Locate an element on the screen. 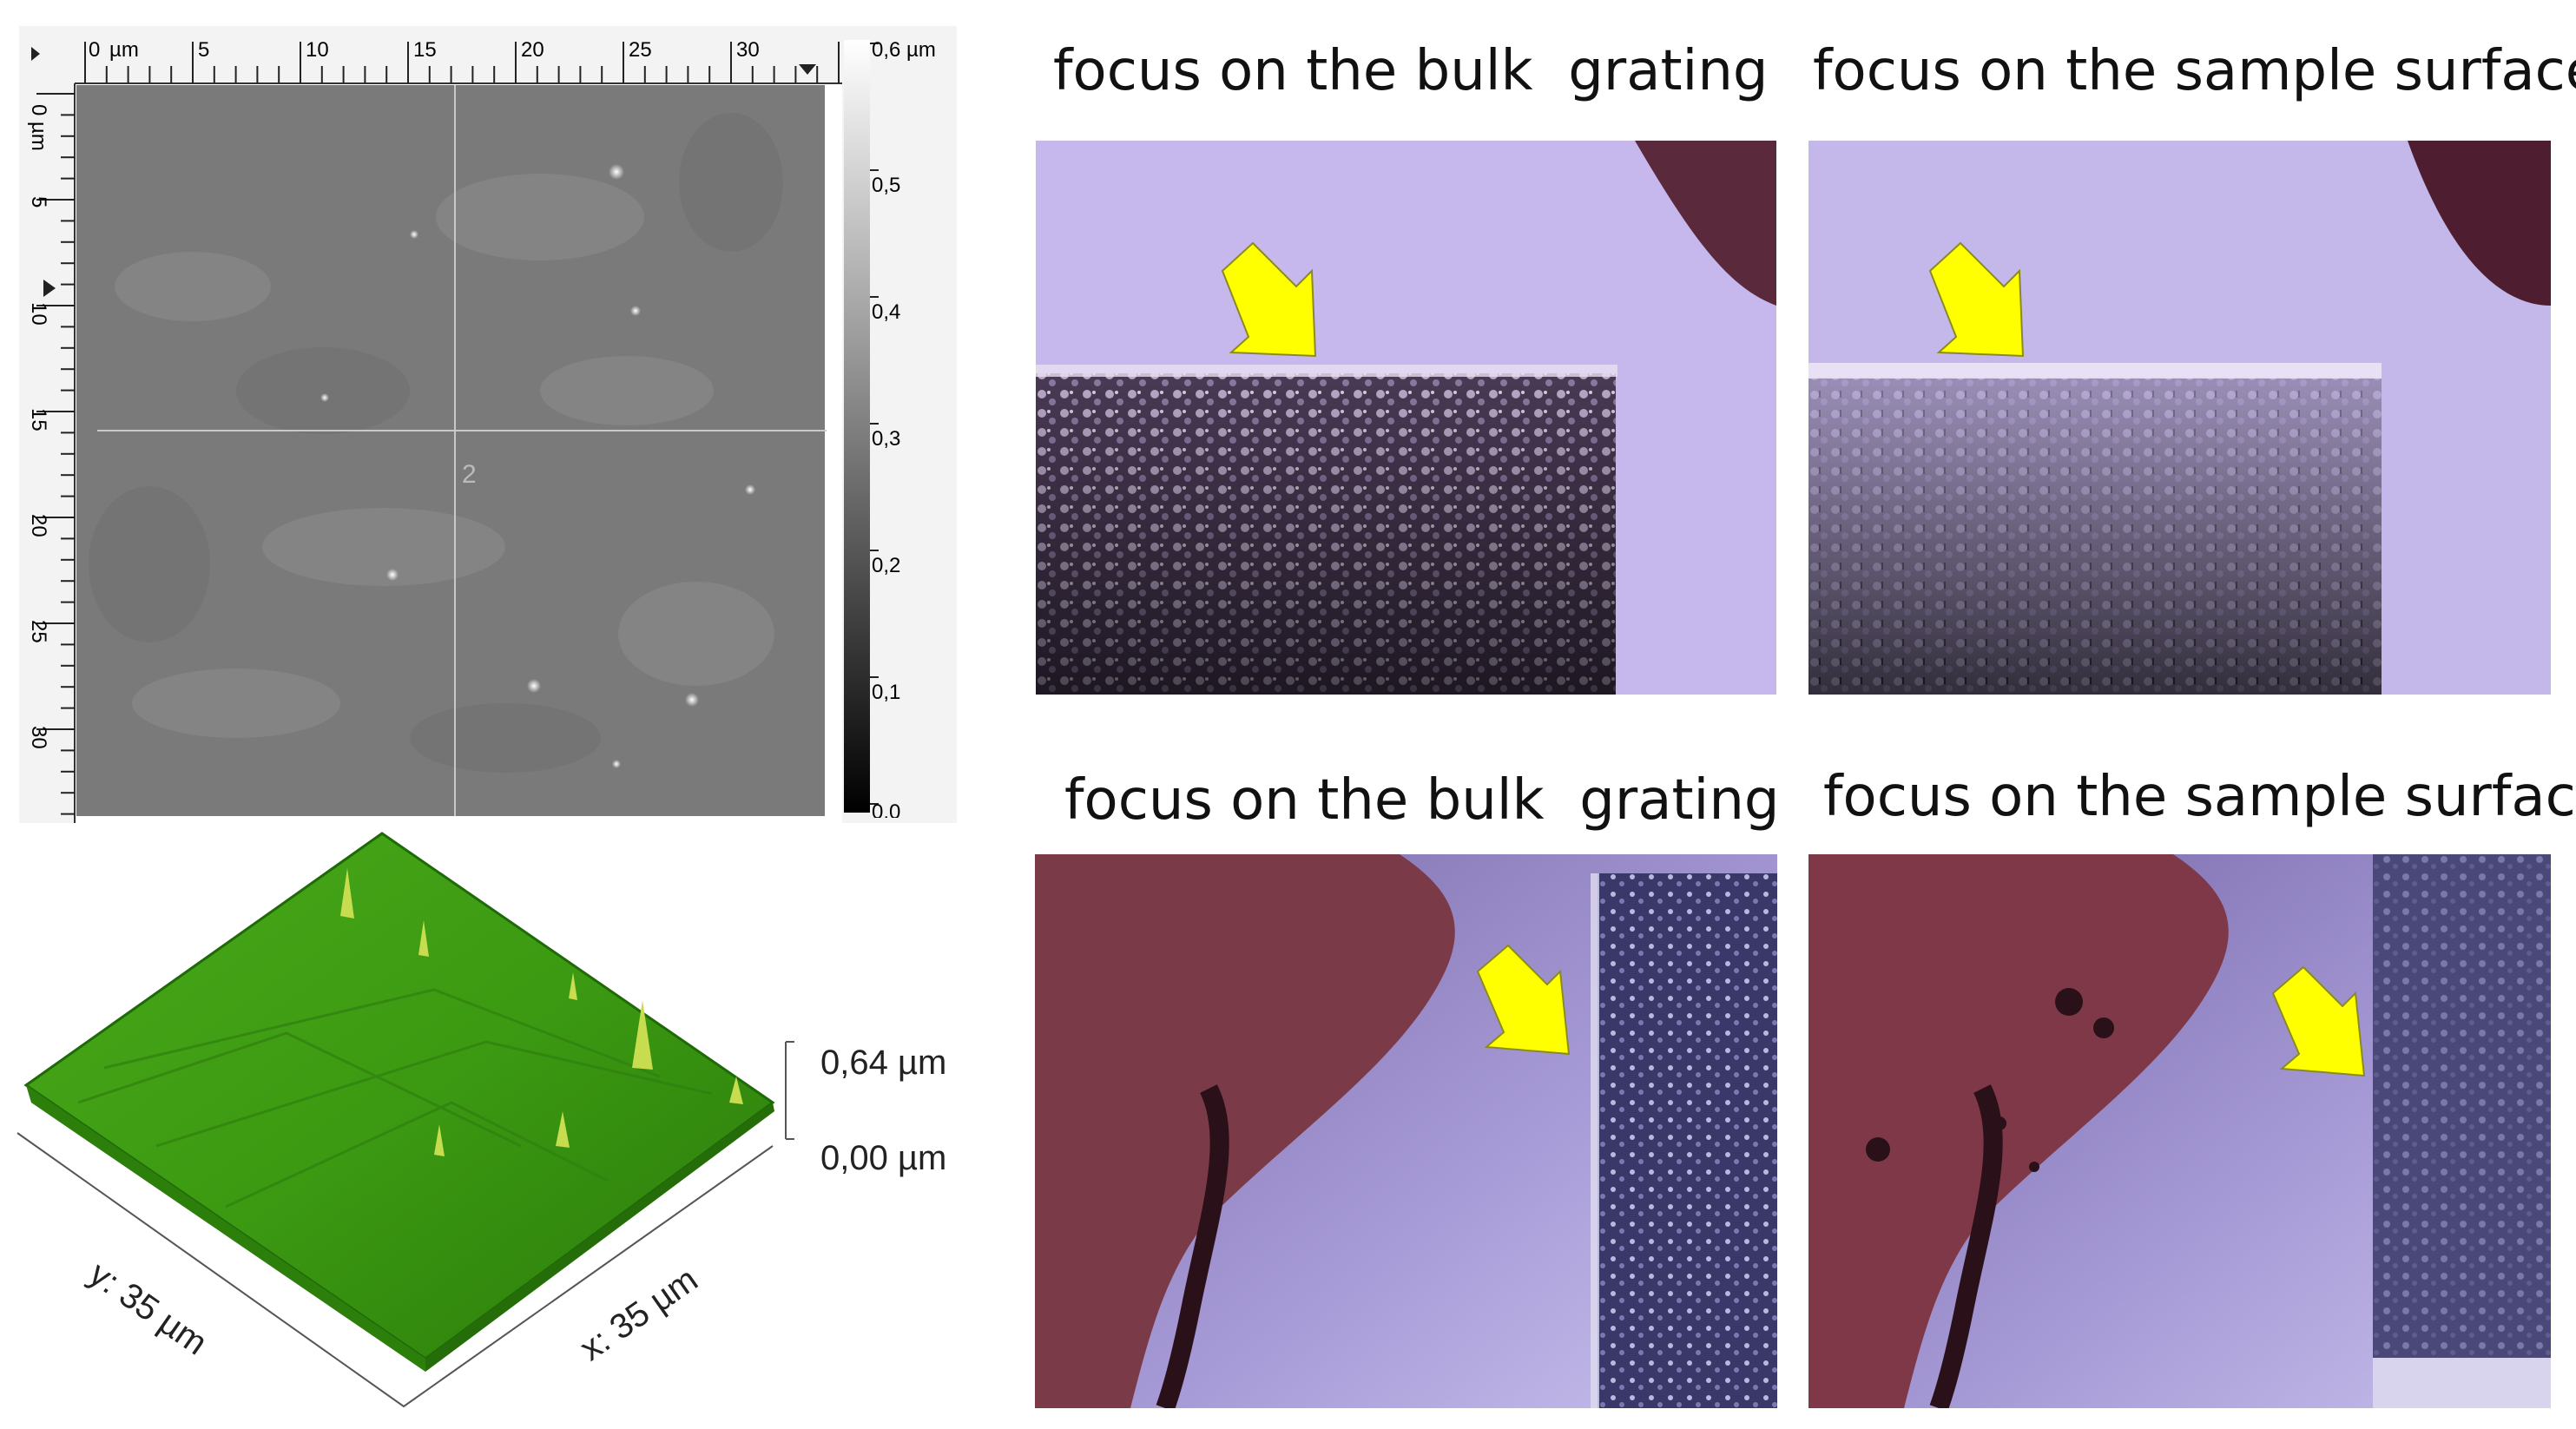 The image size is (2576, 1429). y-tick-label-30: 30 is located at coordinates (38, 738).